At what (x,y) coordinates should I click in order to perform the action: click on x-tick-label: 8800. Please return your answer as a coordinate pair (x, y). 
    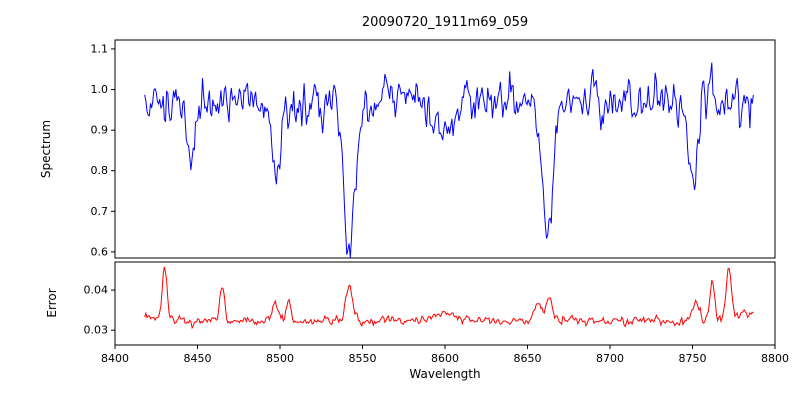
    Looking at the image, I should click on (775, 358).